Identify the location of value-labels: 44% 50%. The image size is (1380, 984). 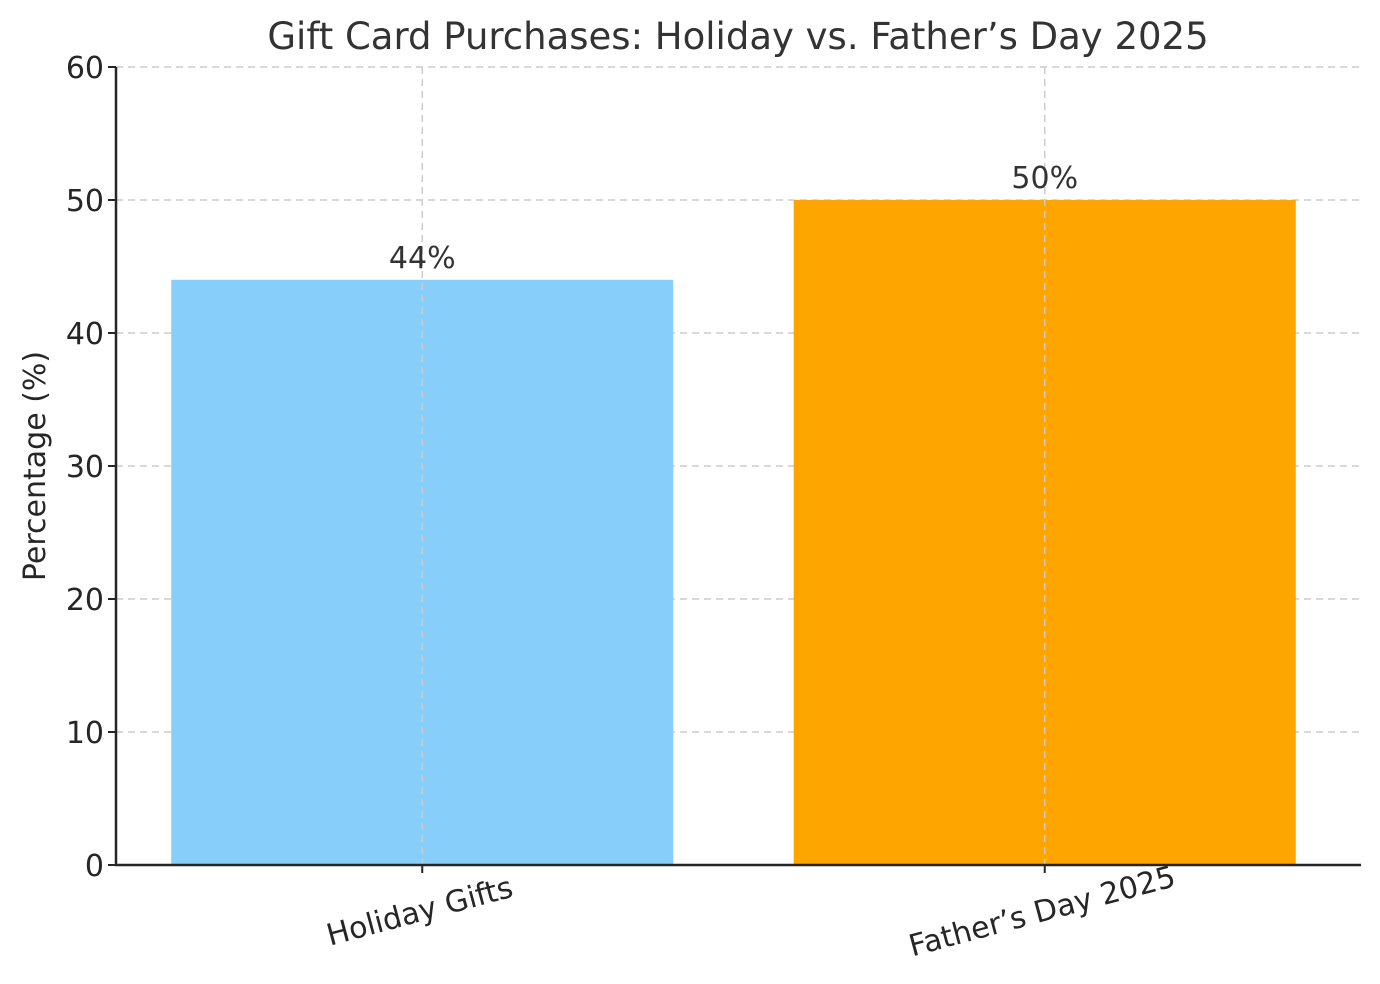
(733, 218).